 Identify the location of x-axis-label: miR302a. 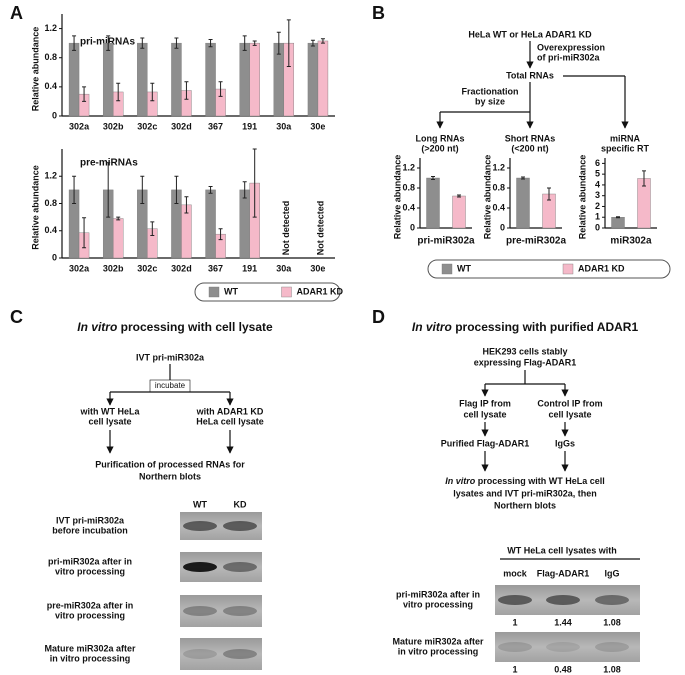
(631, 241).